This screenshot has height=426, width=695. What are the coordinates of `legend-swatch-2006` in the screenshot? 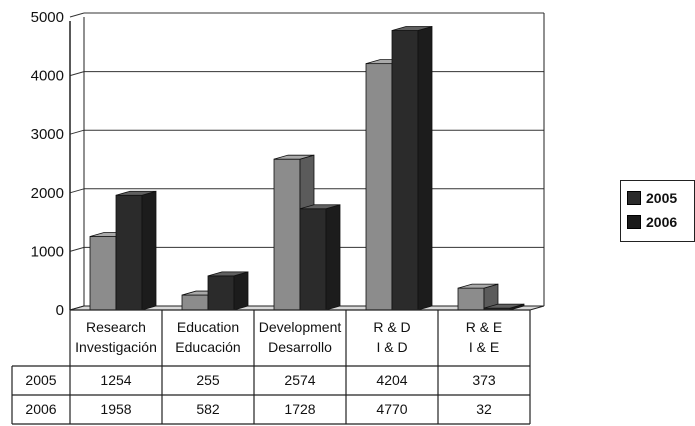 It's located at (634, 222).